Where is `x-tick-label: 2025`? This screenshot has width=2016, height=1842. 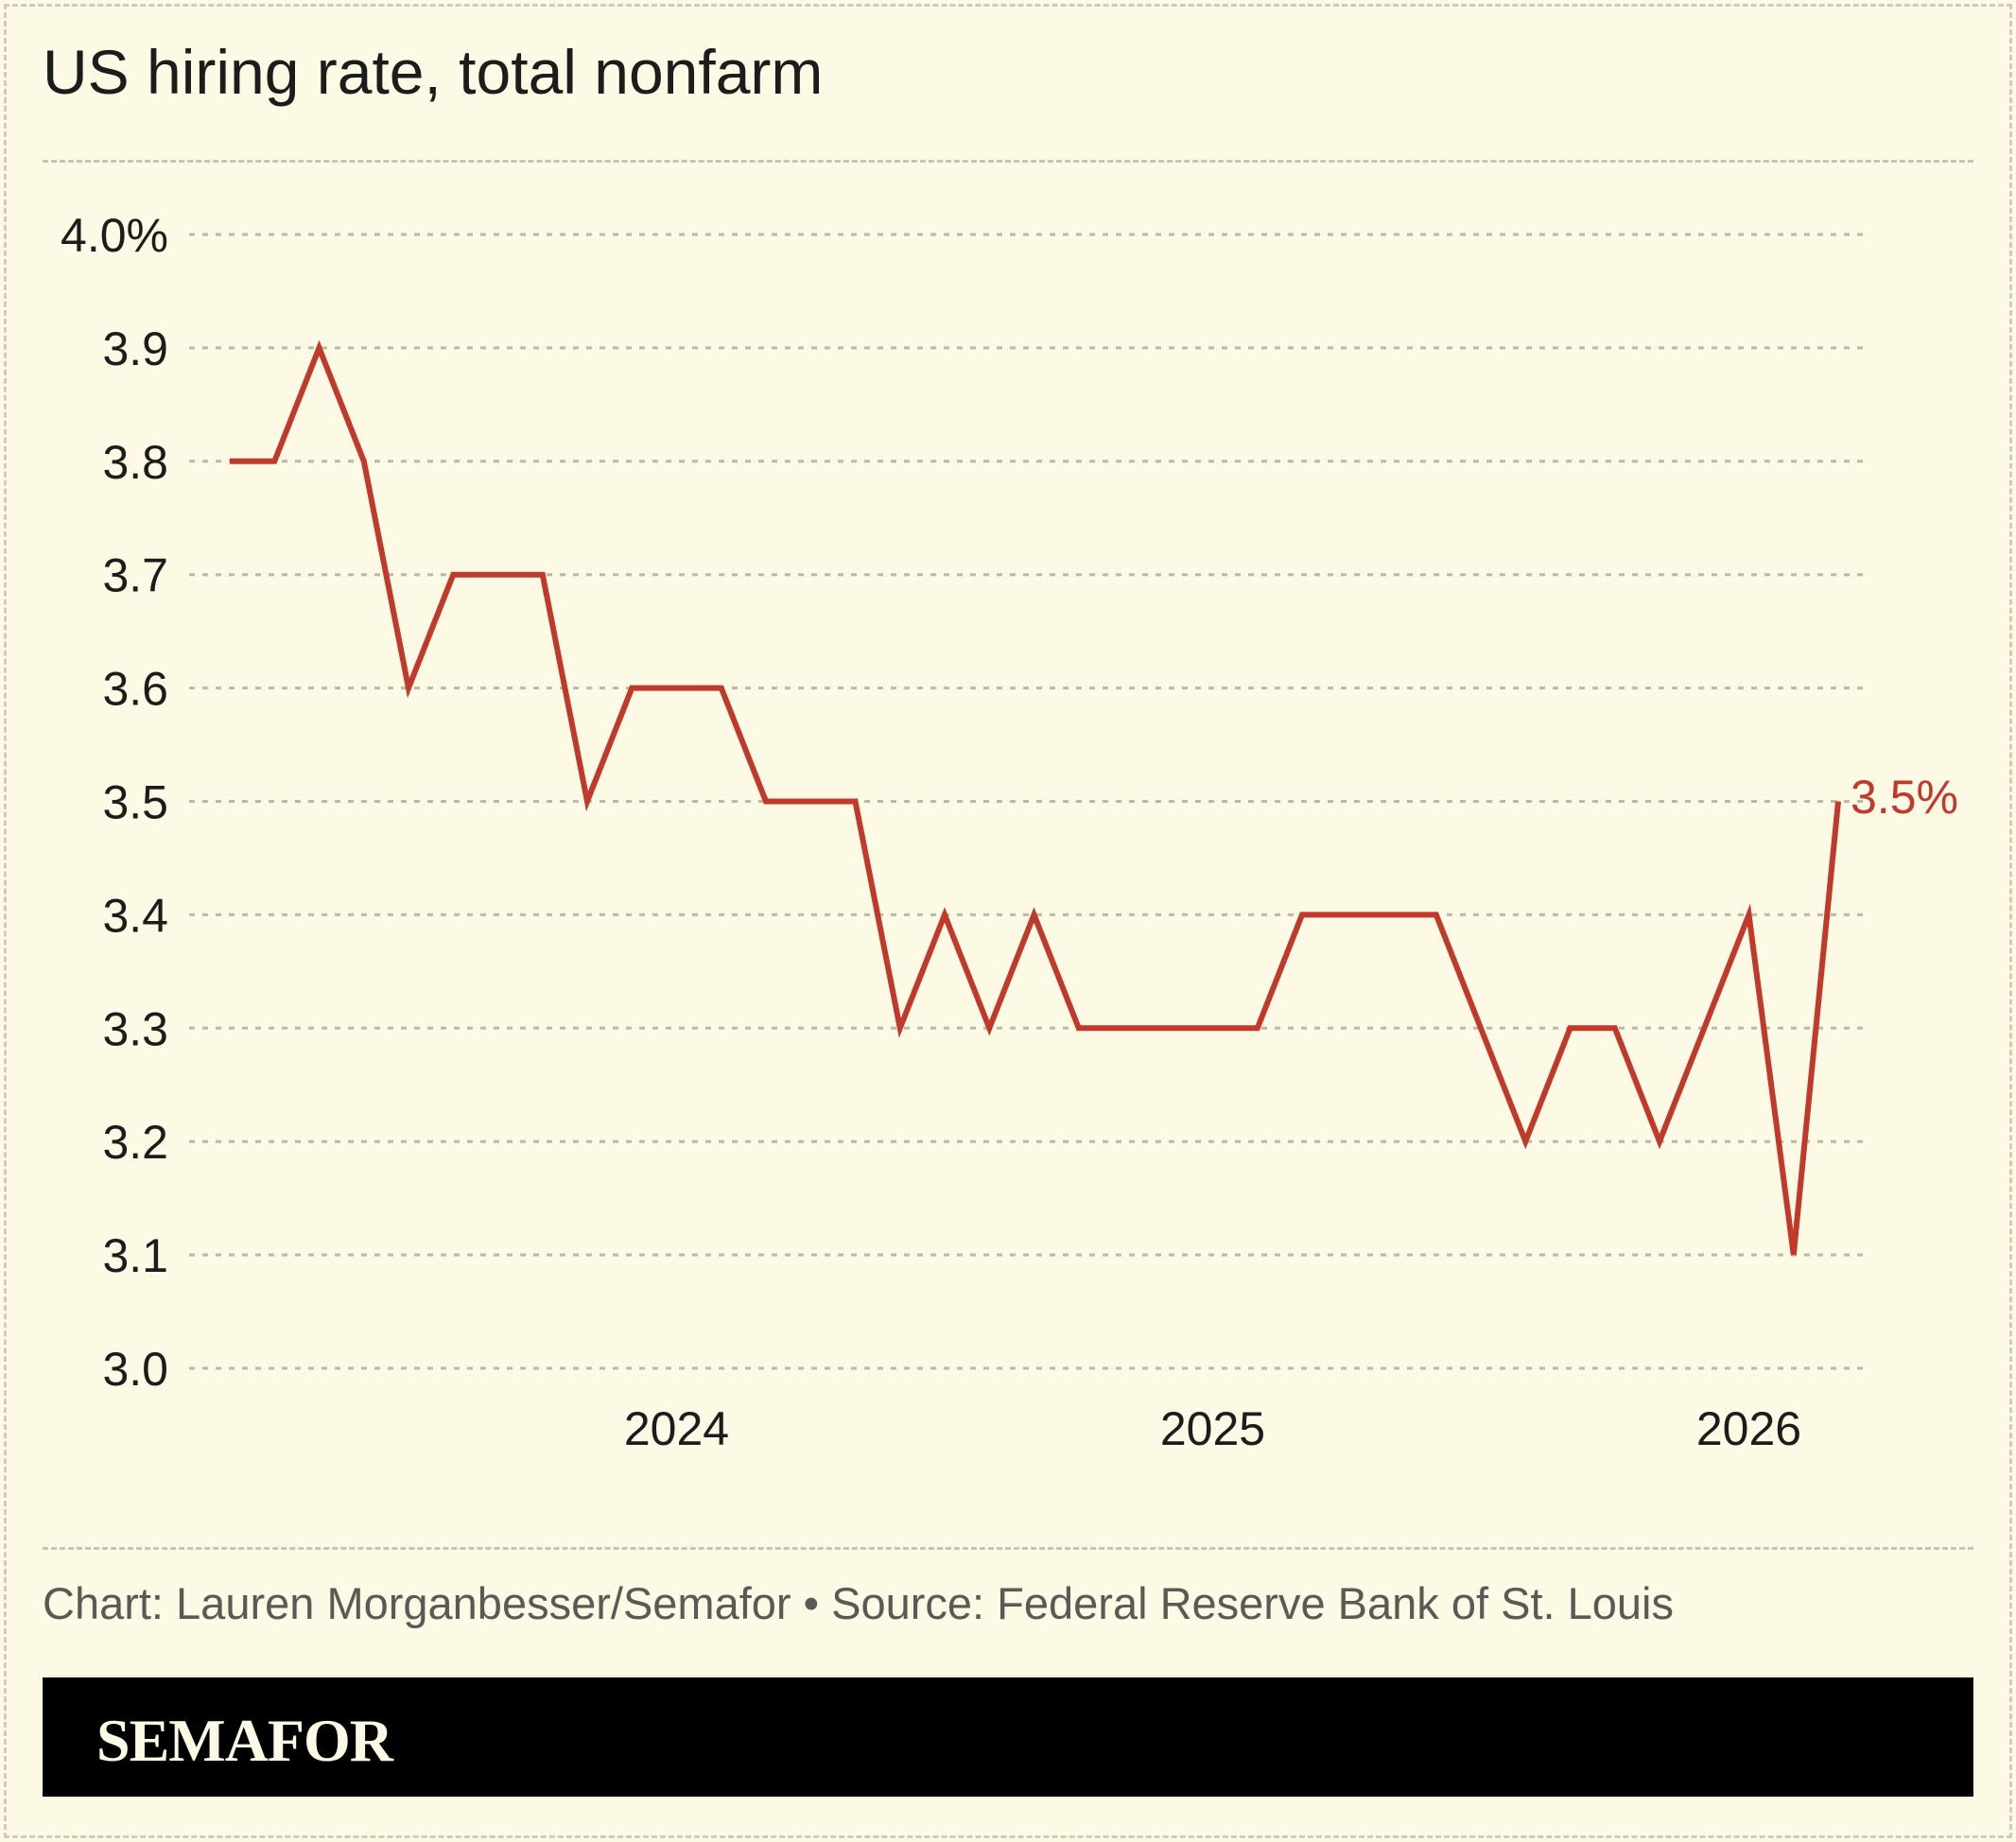 x-tick-label: 2025 is located at coordinates (1212, 1428).